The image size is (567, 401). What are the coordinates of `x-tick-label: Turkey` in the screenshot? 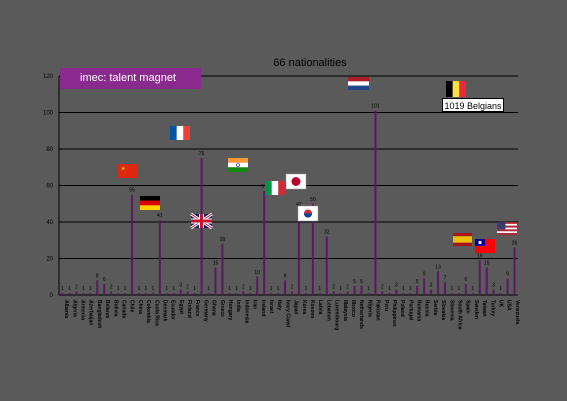 It's located at (492, 308).